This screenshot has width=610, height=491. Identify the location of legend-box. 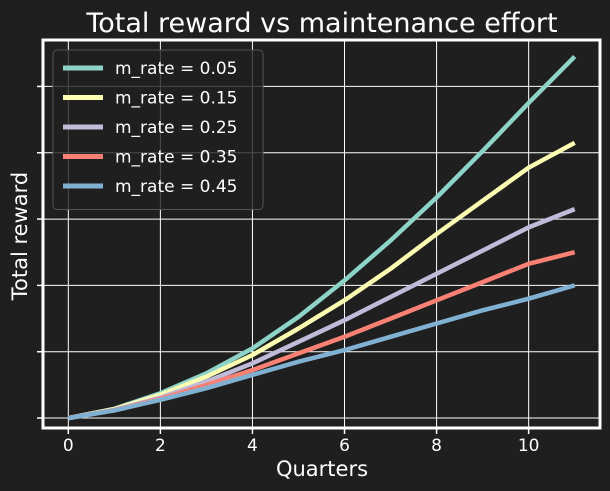
(158, 129).